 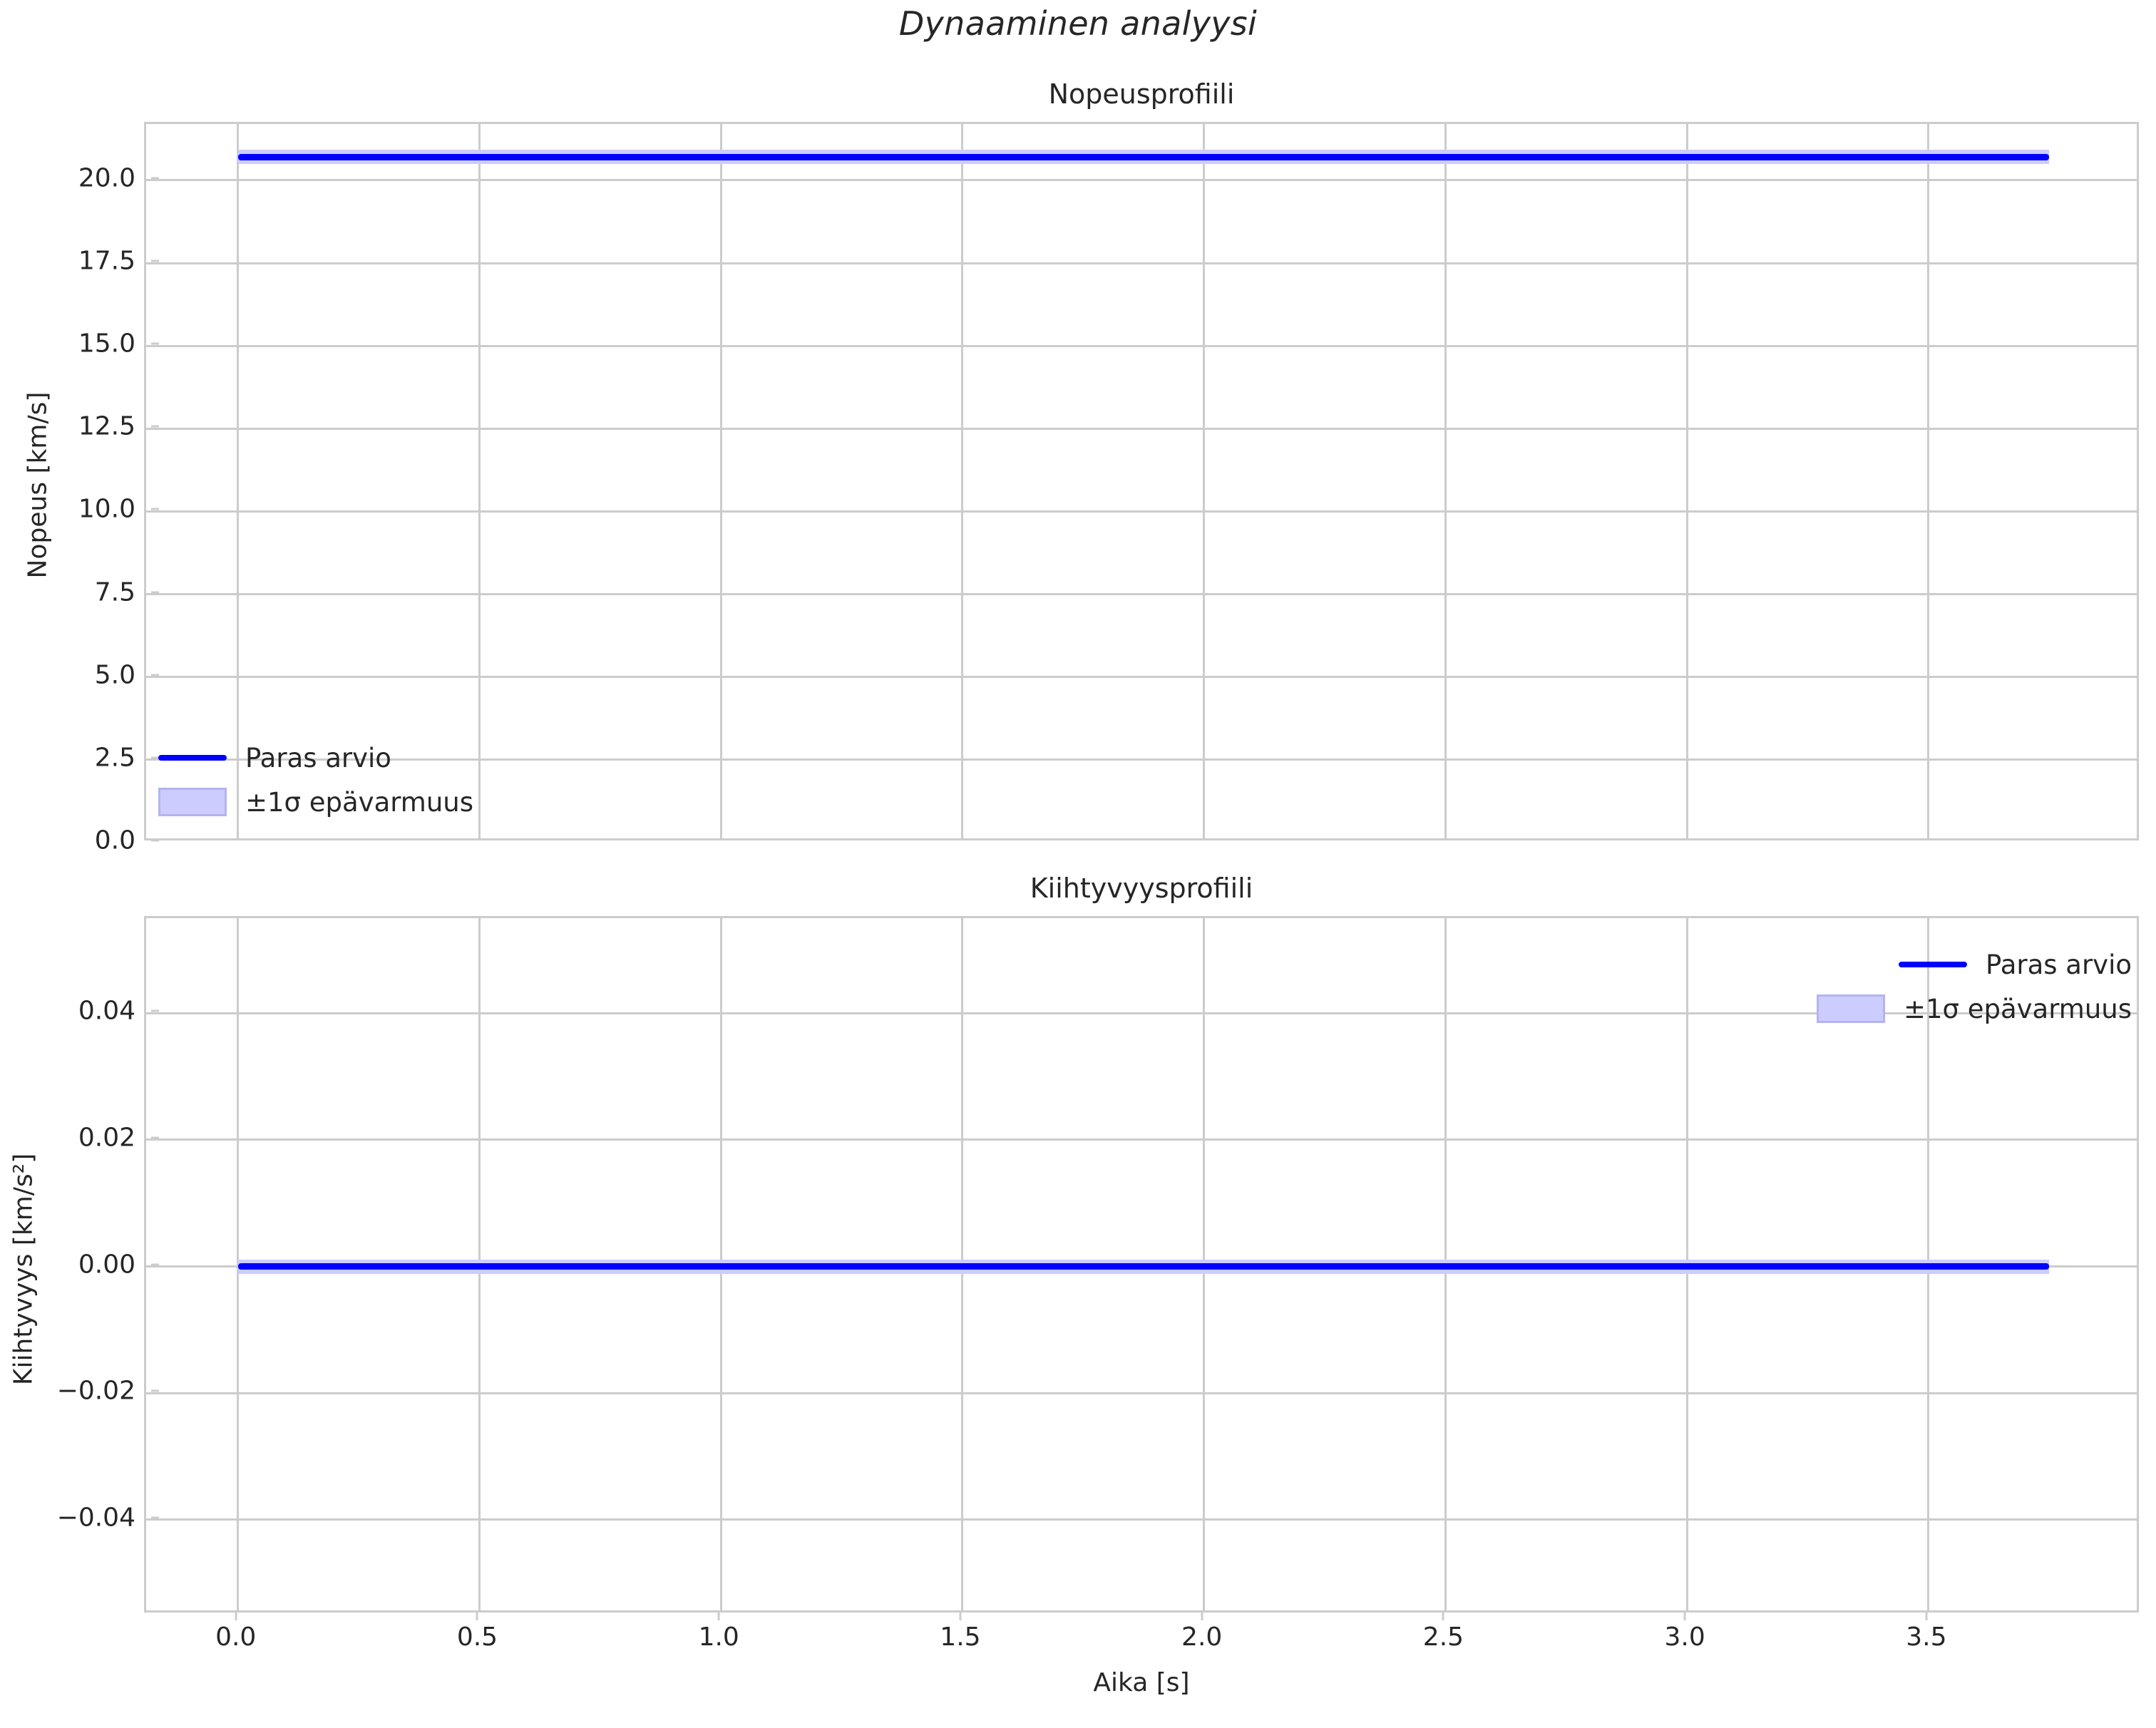 I want to click on xtick-label: 0.0, so click(x=236, y=1637).